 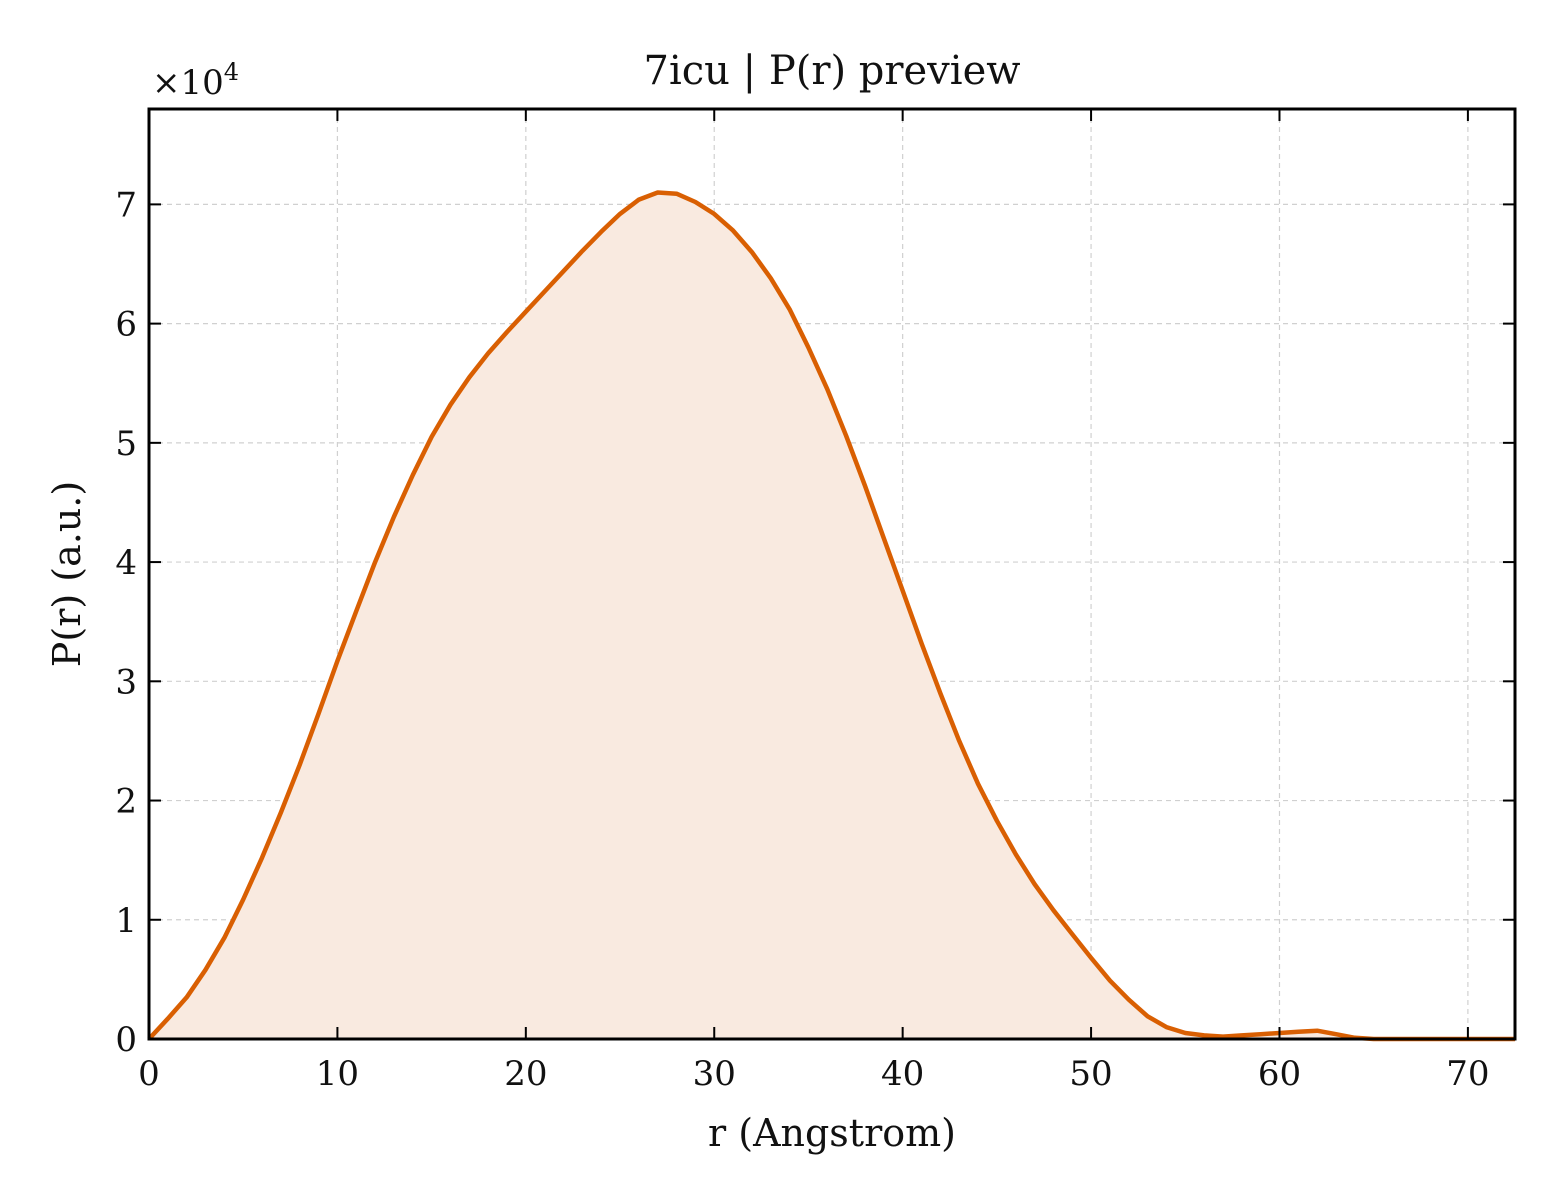 I want to click on x-tick-label: 30, so click(x=714, y=1074).